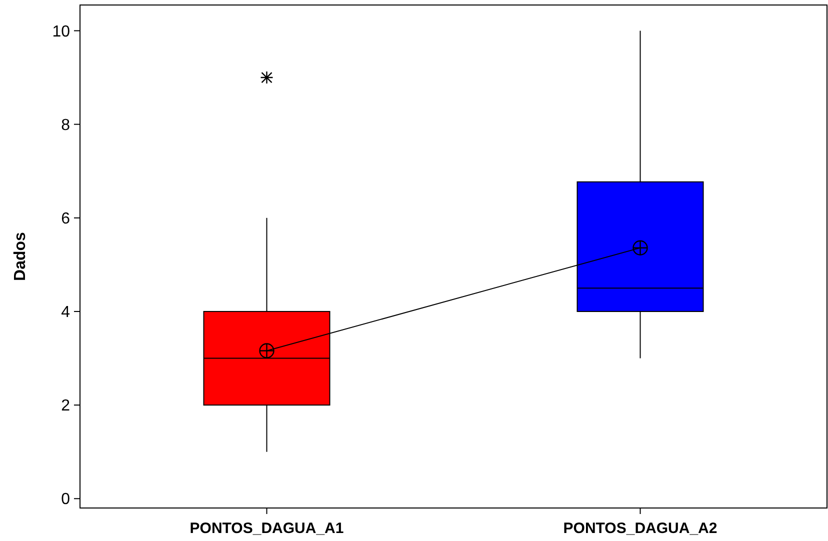  Describe the element at coordinates (61, 31) in the screenshot. I see `y-tick-label: 10` at that location.